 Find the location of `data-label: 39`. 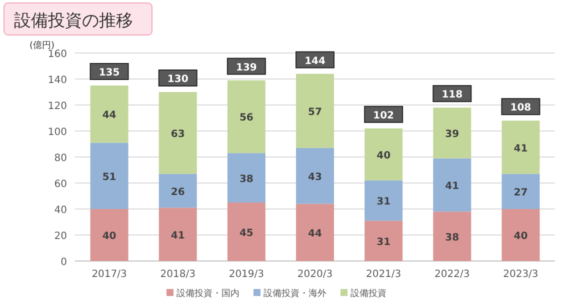

data-label: 39 is located at coordinates (452, 134).